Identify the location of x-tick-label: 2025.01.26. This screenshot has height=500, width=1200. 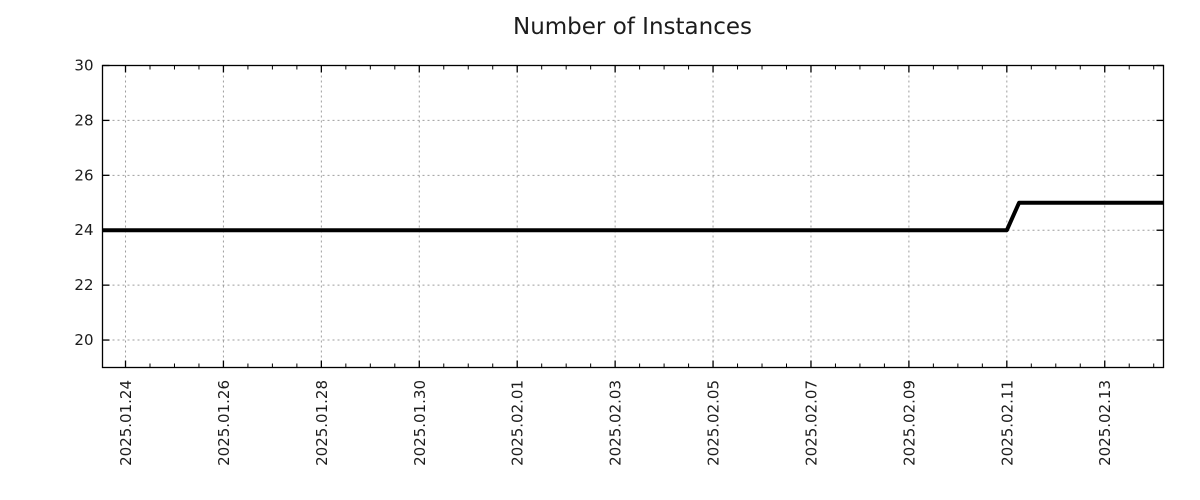
(224, 423).